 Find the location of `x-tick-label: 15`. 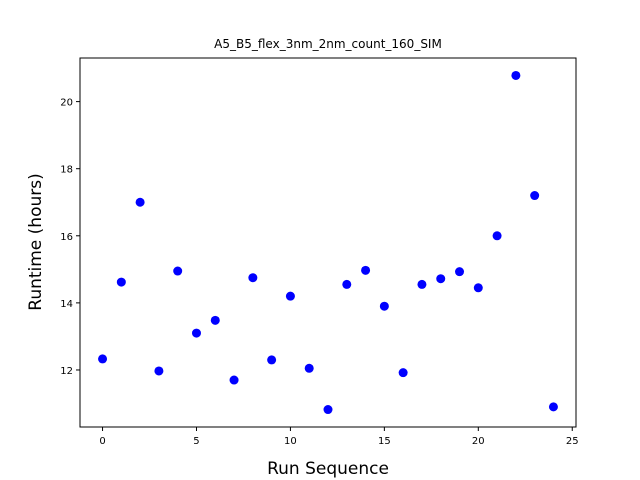

x-tick-label: 15 is located at coordinates (384, 441).